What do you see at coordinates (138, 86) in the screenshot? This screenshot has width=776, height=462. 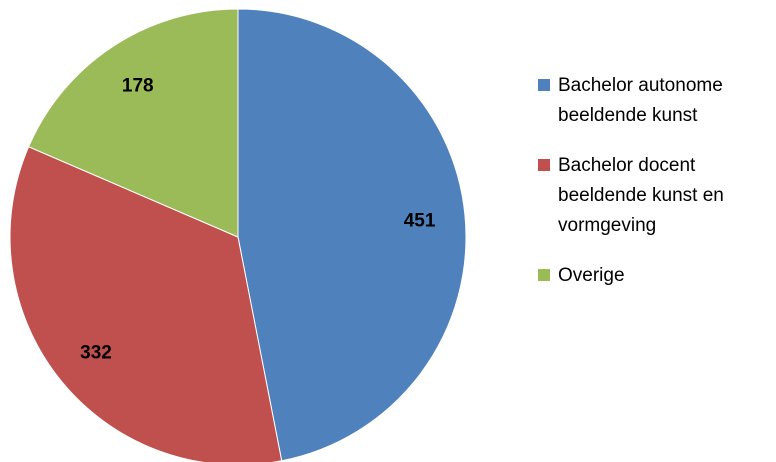 I see `pie-data-label-3: 178` at bounding box center [138, 86].